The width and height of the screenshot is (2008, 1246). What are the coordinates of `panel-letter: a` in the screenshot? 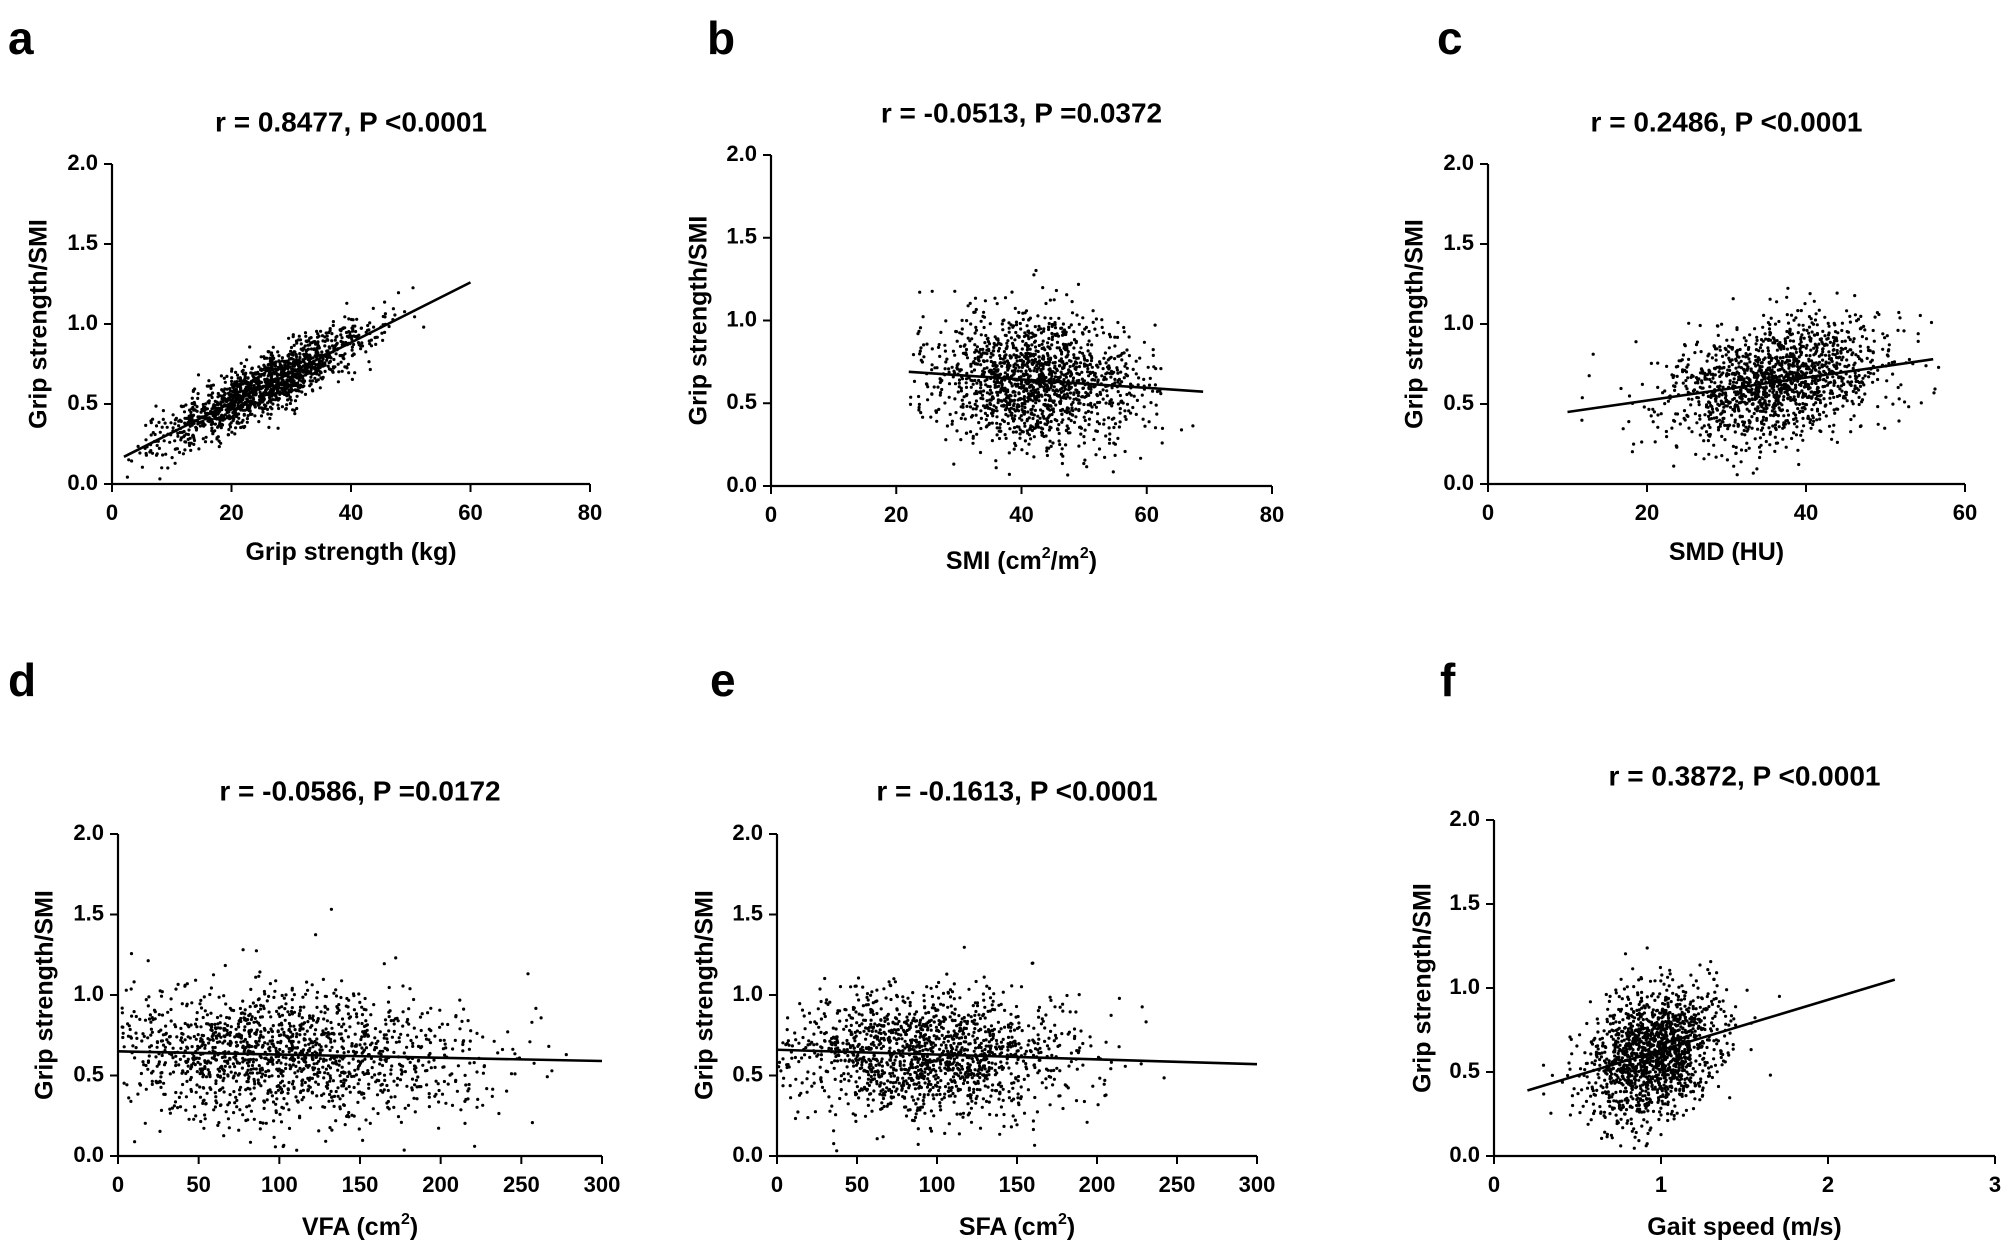 It's located at (21, 38).